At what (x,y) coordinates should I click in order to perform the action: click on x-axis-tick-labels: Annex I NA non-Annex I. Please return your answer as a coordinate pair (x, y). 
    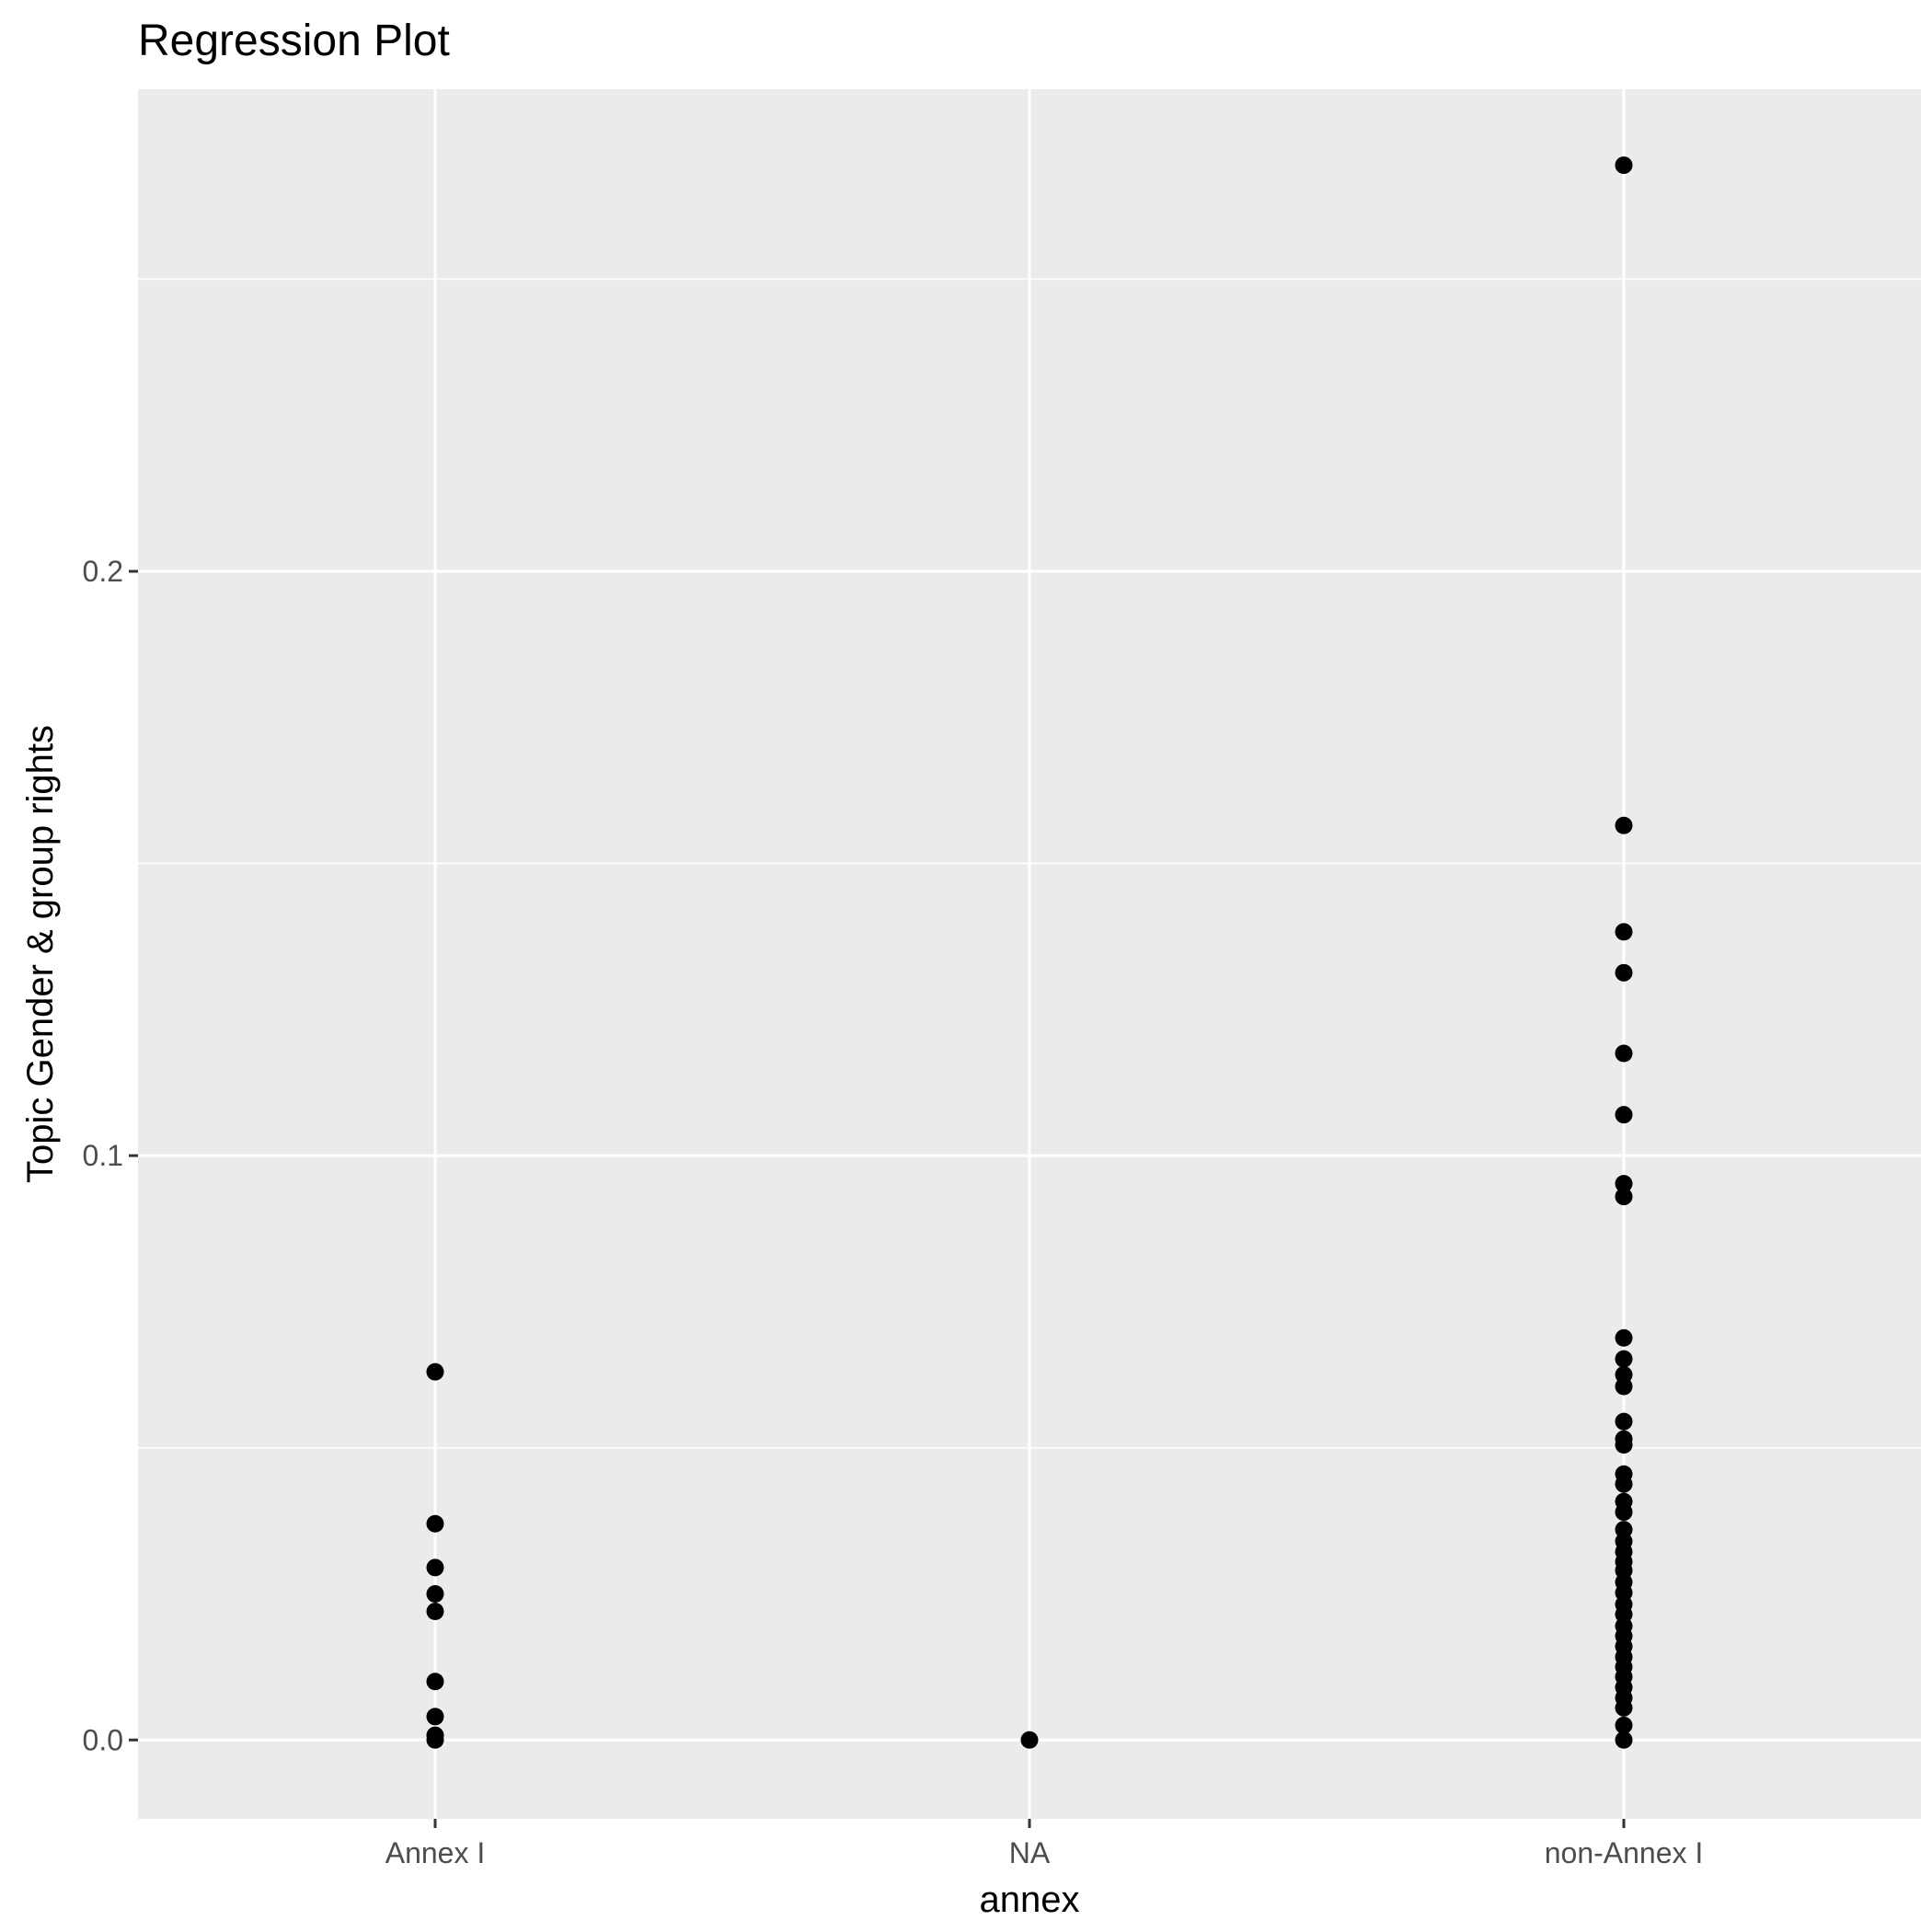
    Looking at the image, I should click on (1044, 1852).